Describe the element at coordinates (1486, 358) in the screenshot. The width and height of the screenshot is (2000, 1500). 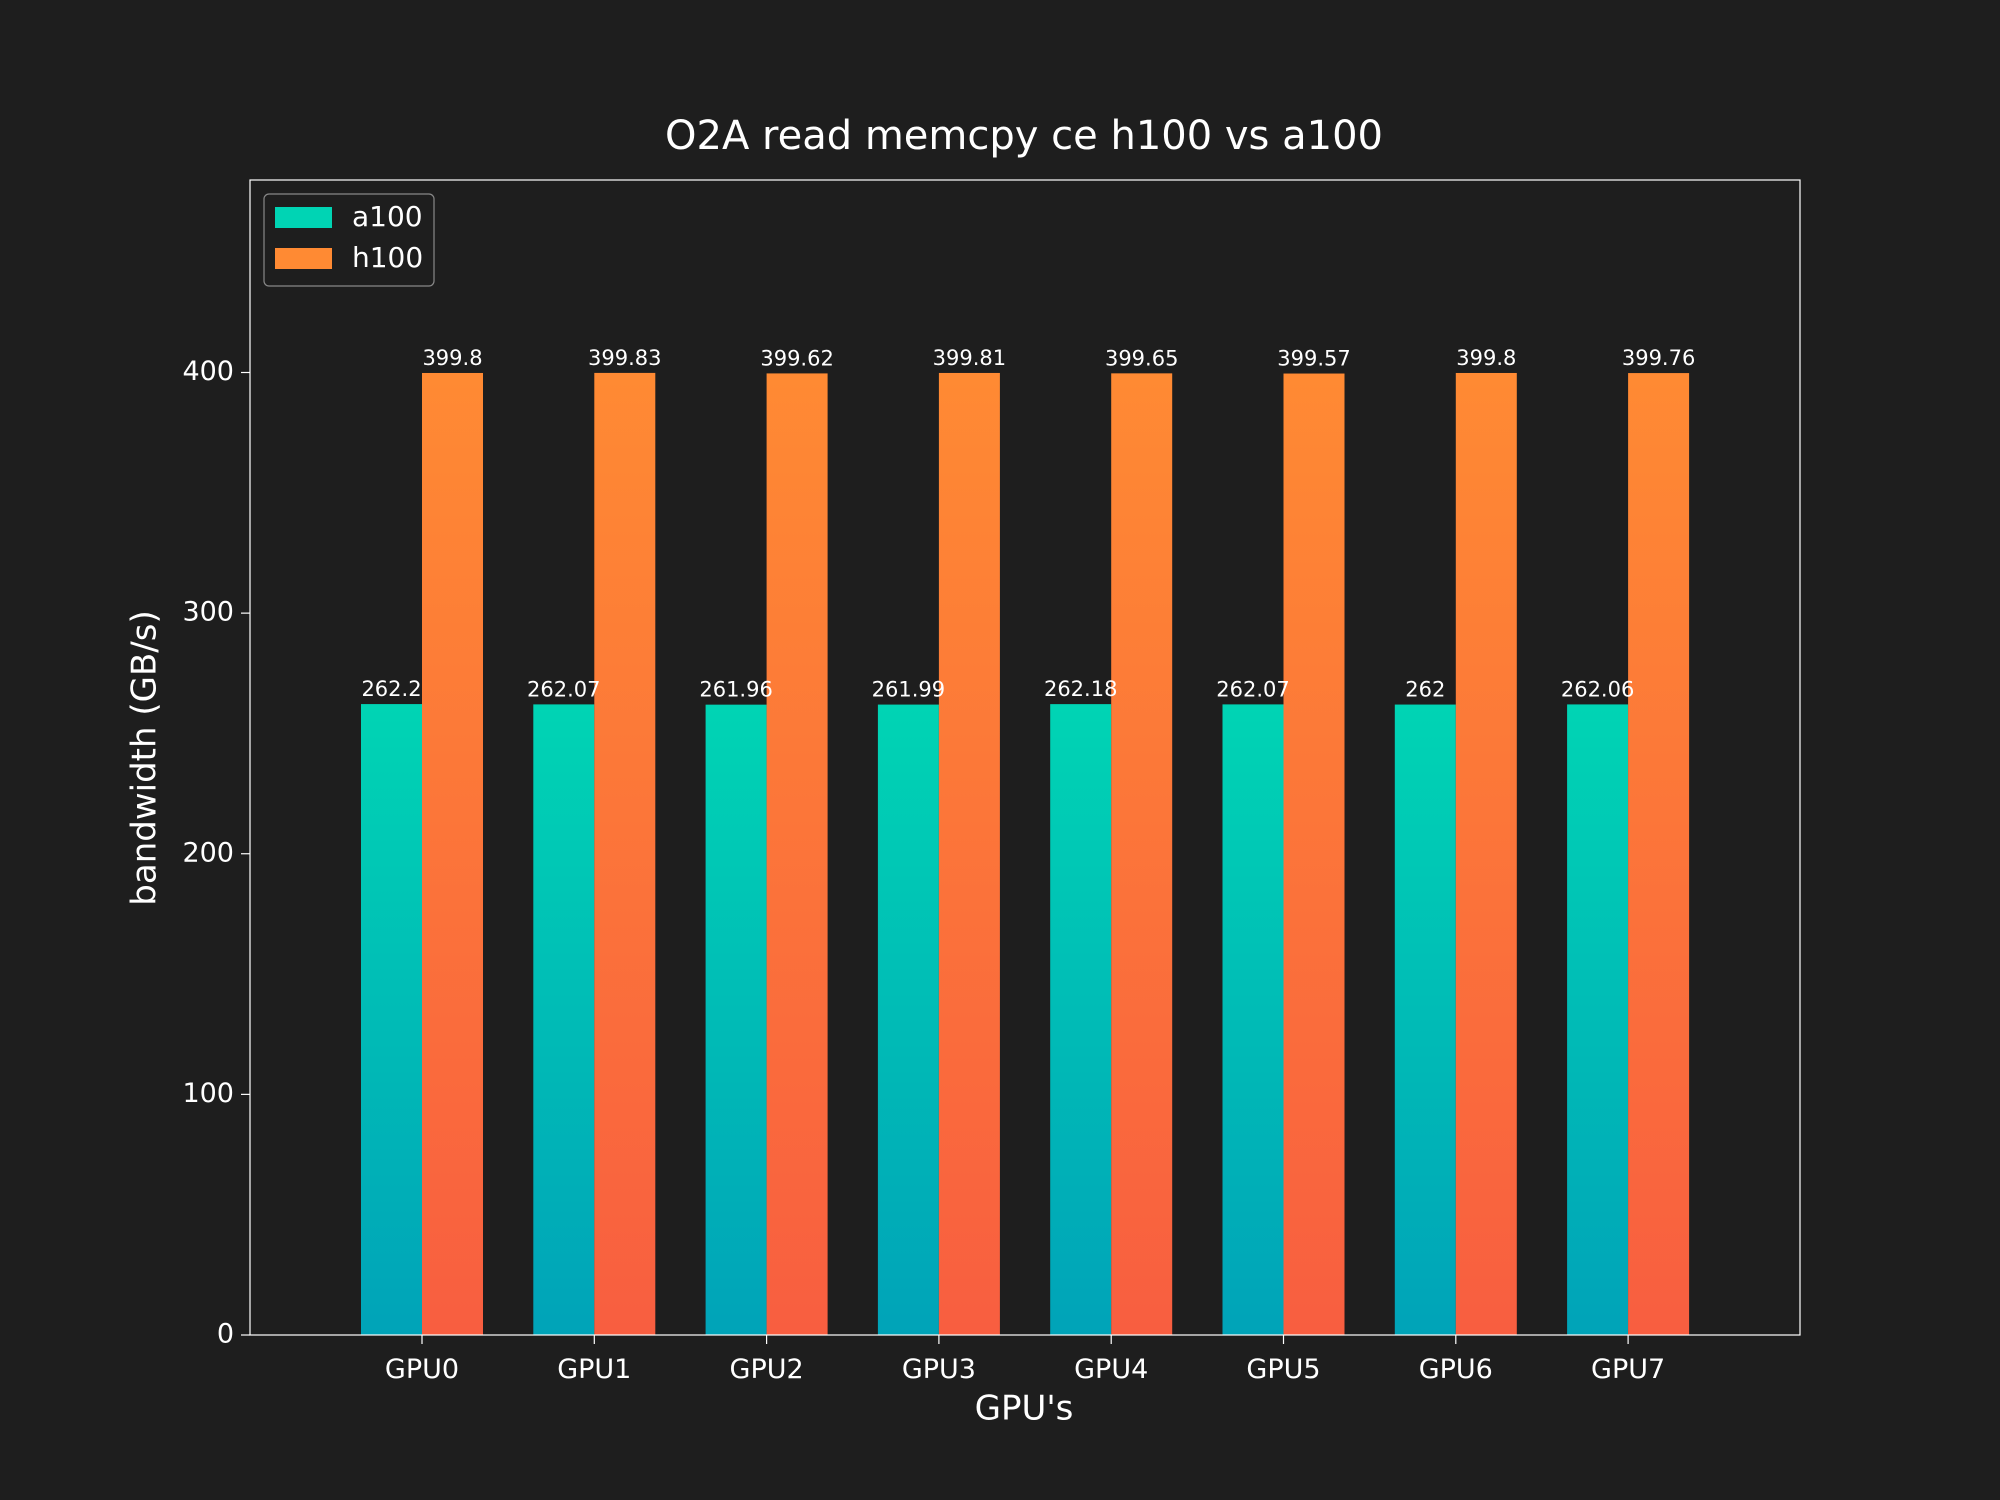
I see `value-label-h100-gpu6: 399.8` at that location.